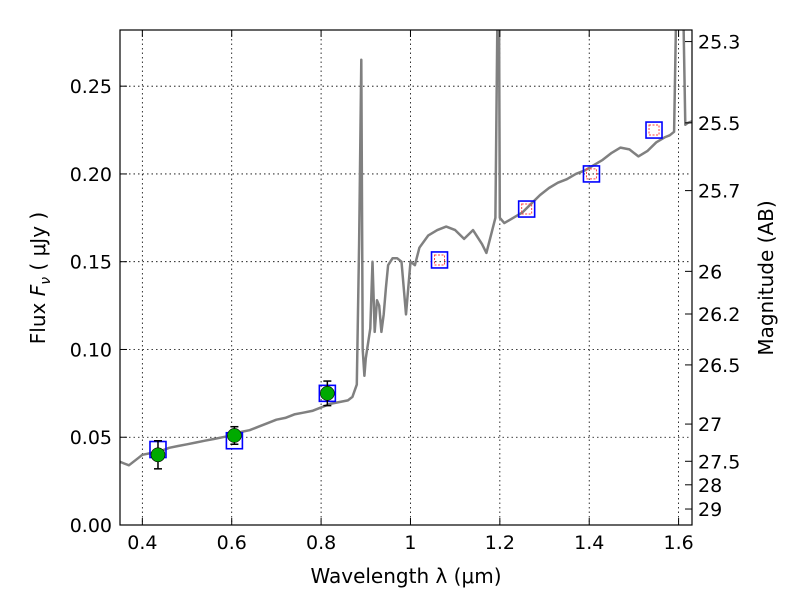 Image resolution: width=800 pixels, height=600 pixels. Describe the element at coordinates (91, 263) in the screenshot. I see `y-tick-label: 0.15` at that location.